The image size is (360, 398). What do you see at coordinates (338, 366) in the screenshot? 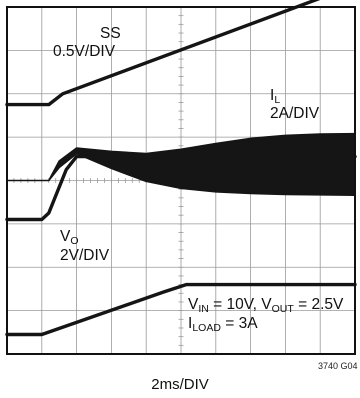
I see `figure-id: 3740 G04` at bounding box center [338, 366].